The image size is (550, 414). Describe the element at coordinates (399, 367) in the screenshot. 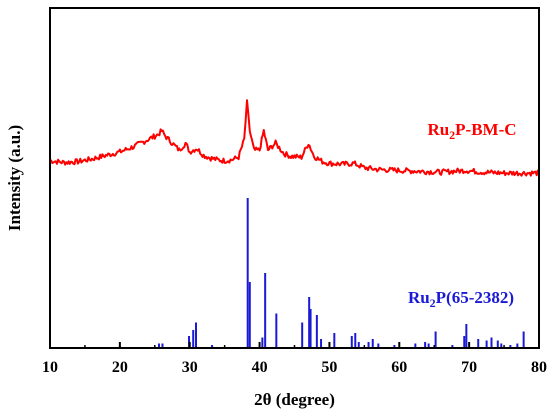

I see `x-tick-label: 60` at that location.